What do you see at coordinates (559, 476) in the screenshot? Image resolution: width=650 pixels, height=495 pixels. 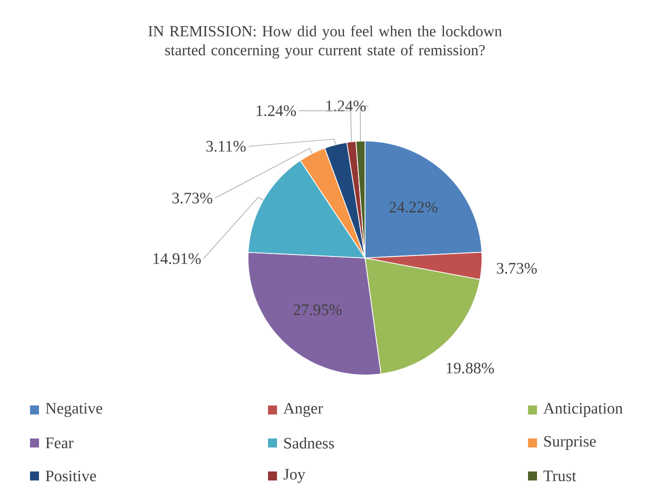 I see `legend-label: Trust` at bounding box center [559, 476].